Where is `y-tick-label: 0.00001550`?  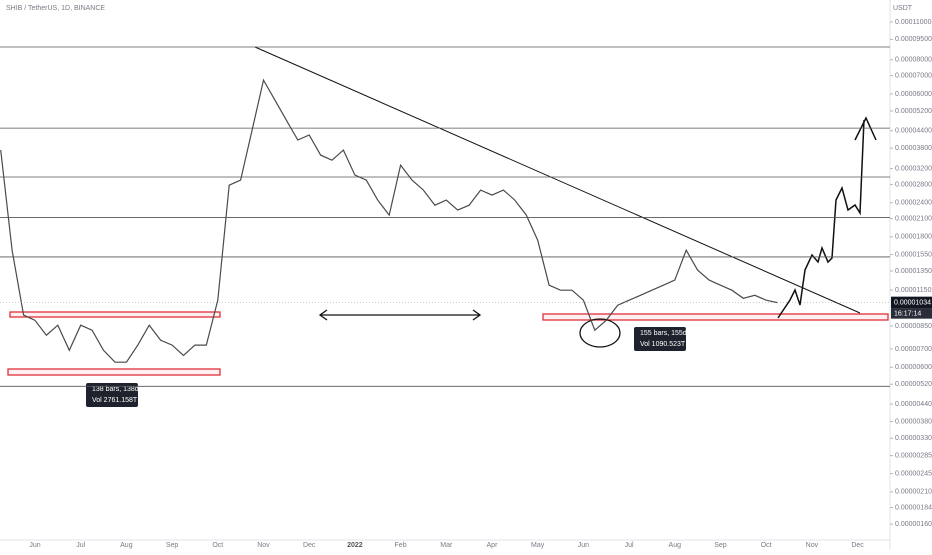
y-tick-label: 0.00001550 is located at coordinates (913, 254).